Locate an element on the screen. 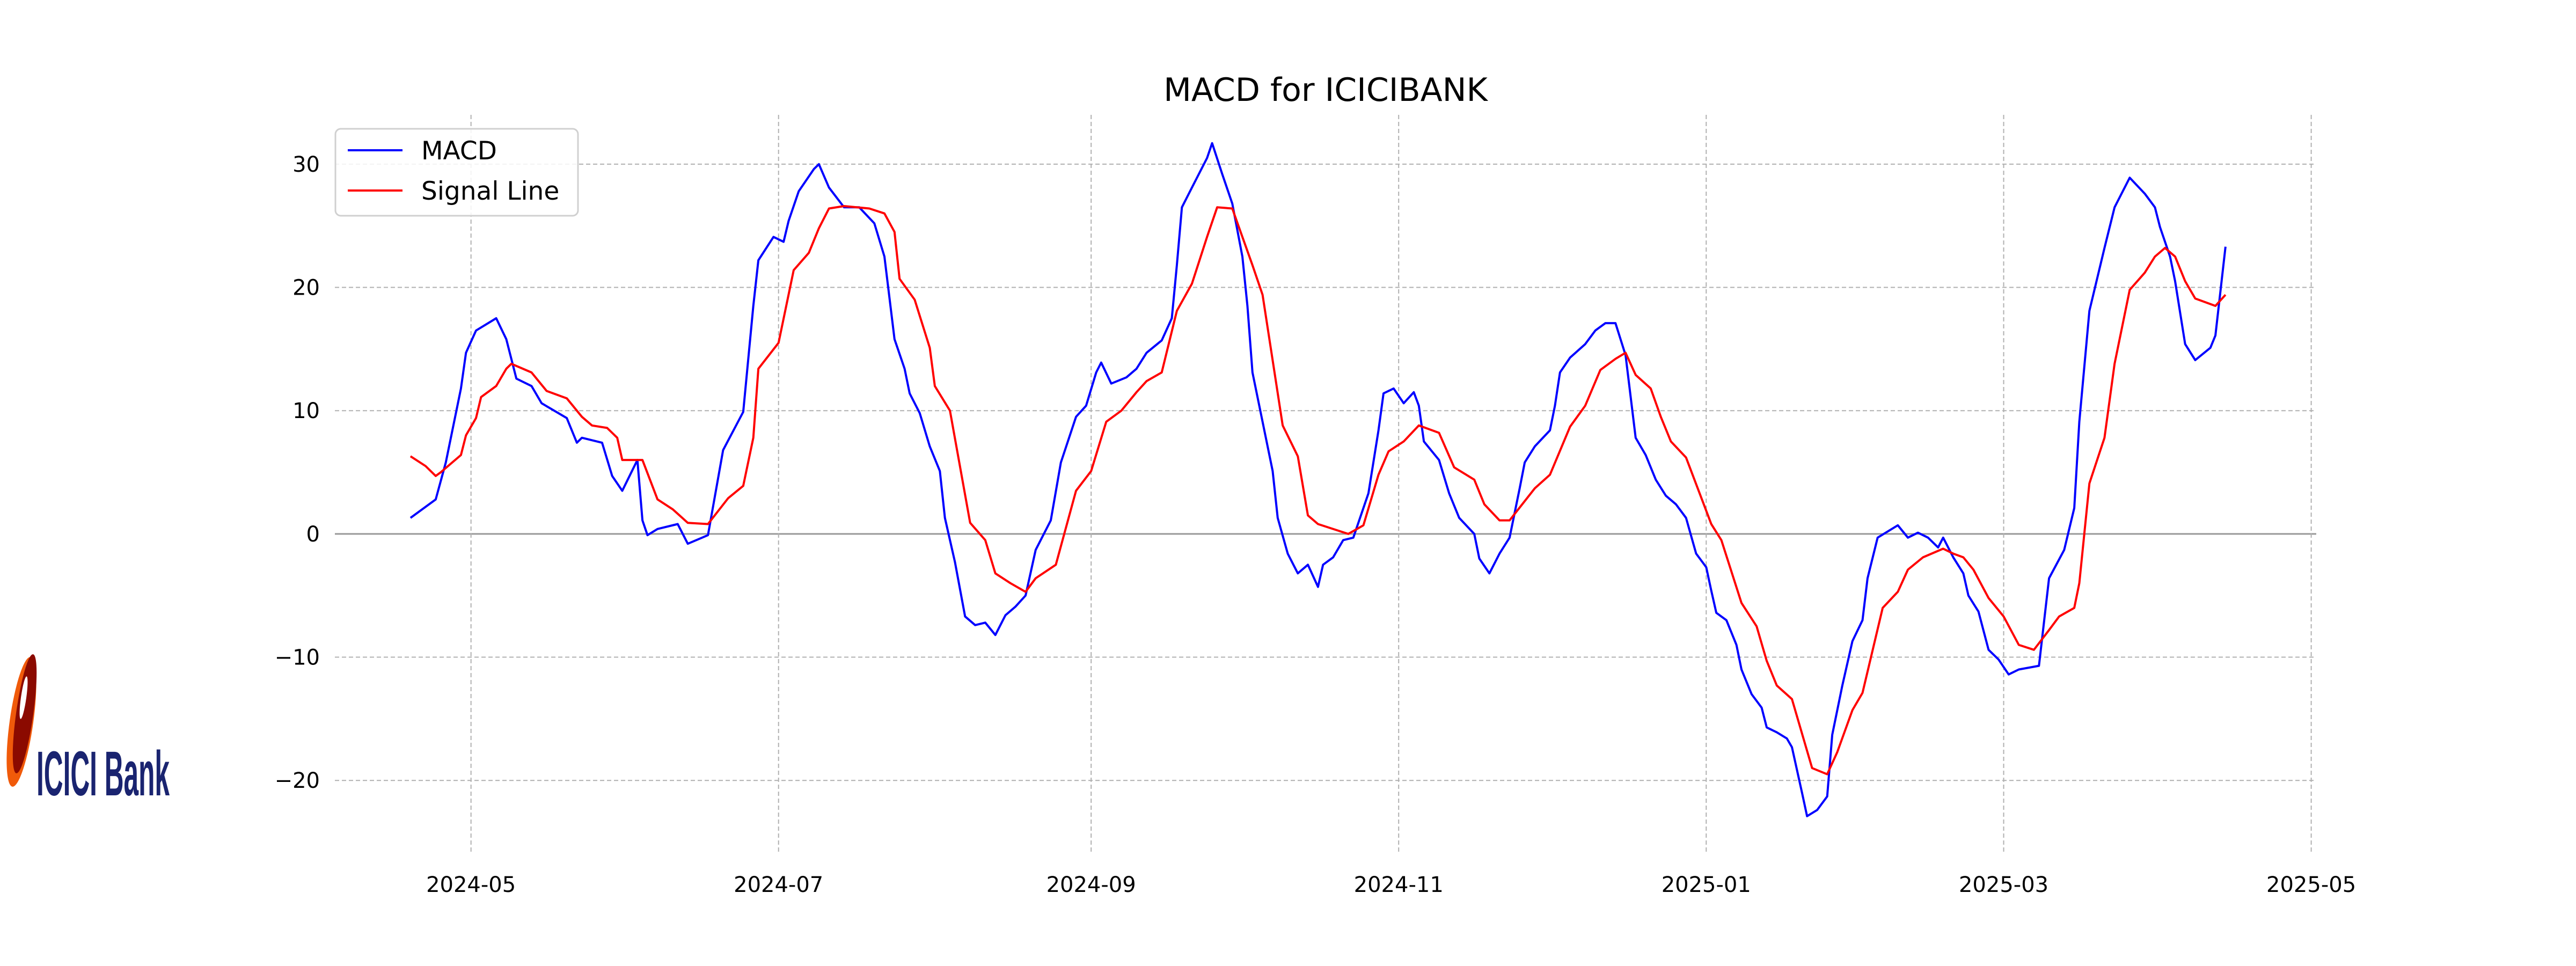 This screenshot has width=2576, height=966. y-tick-label: 10 is located at coordinates (306, 411).